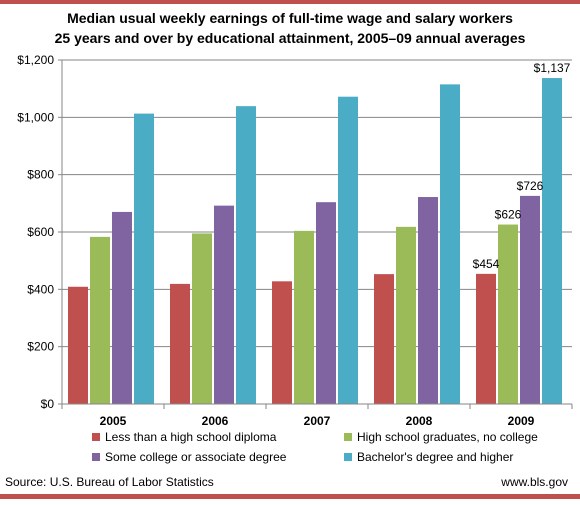 Image resolution: width=580 pixels, height=505 pixels. What do you see at coordinates (530, 186) in the screenshot?
I see `data-label: $726` at bounding box center [530, 186].